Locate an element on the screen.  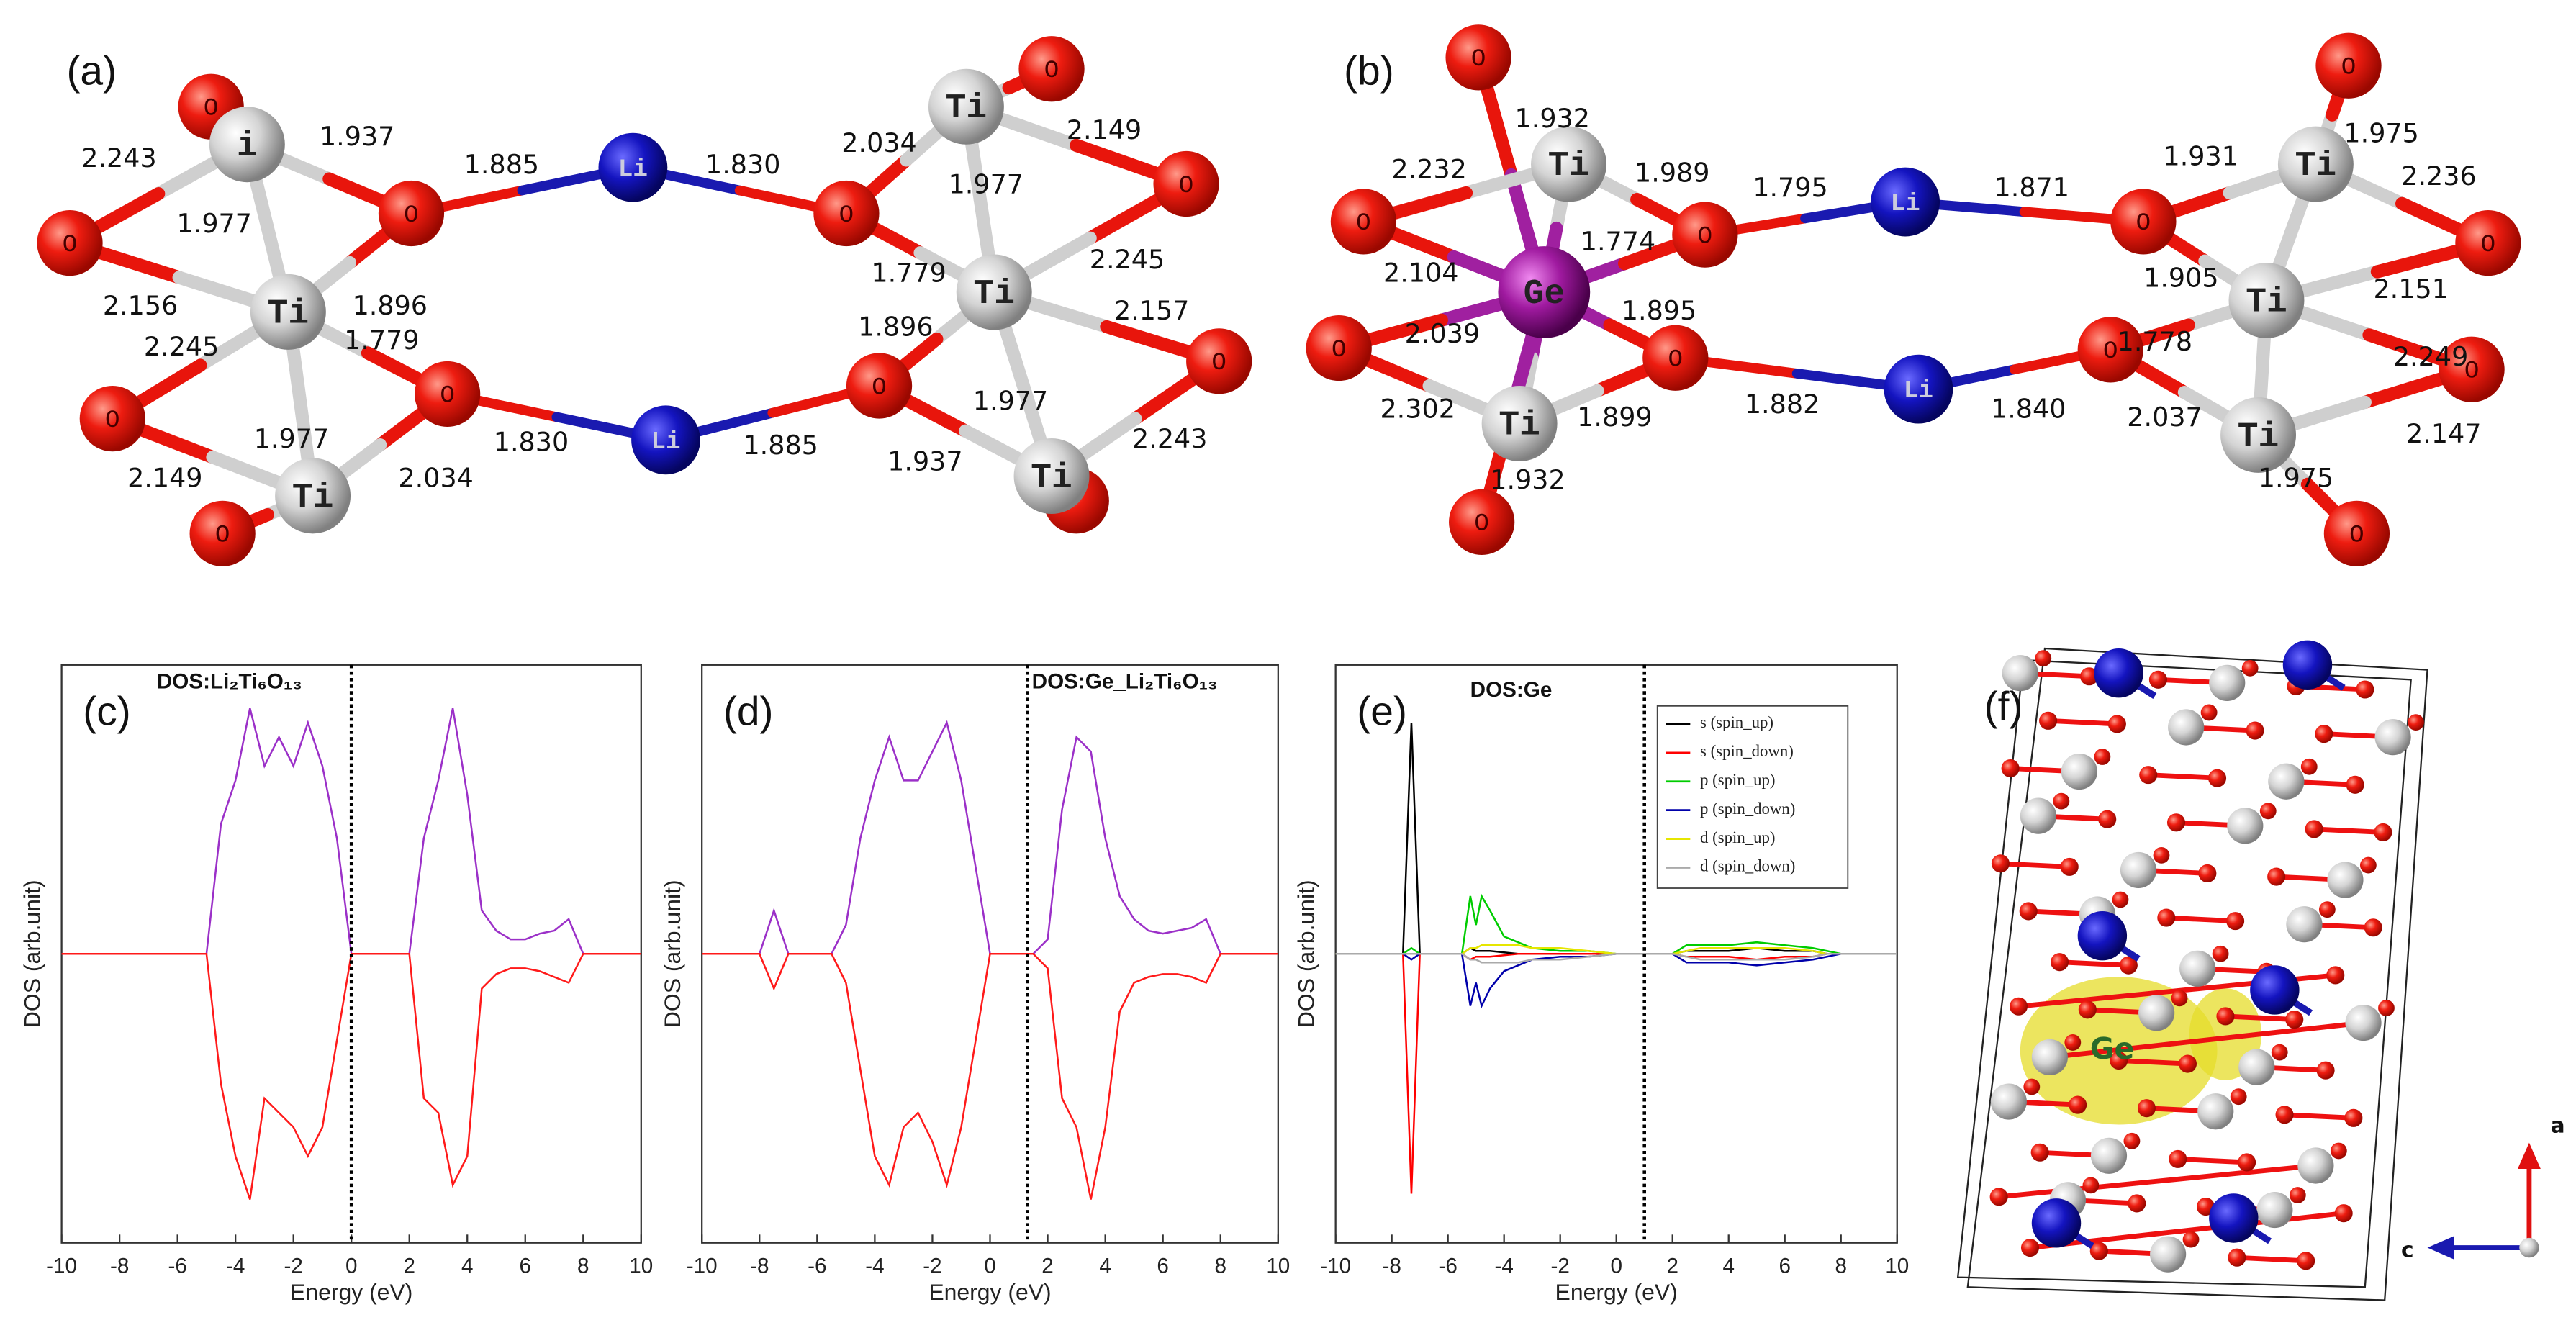
legend-label: s (spin_down) is located at coordinates (1747, 751).